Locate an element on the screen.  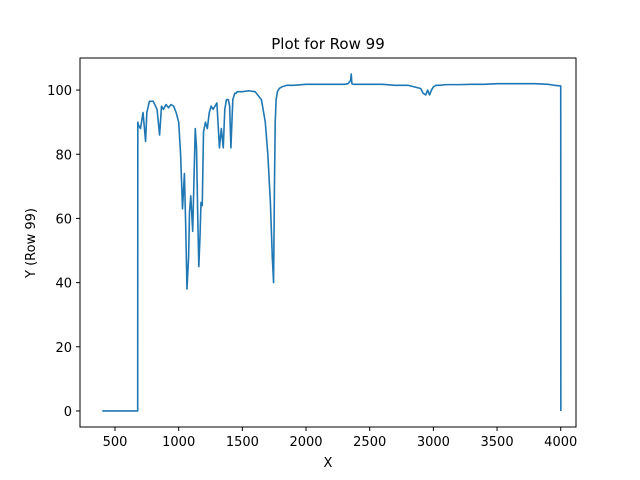
x-tick-label: 500 is located at coordinates (115, 442).